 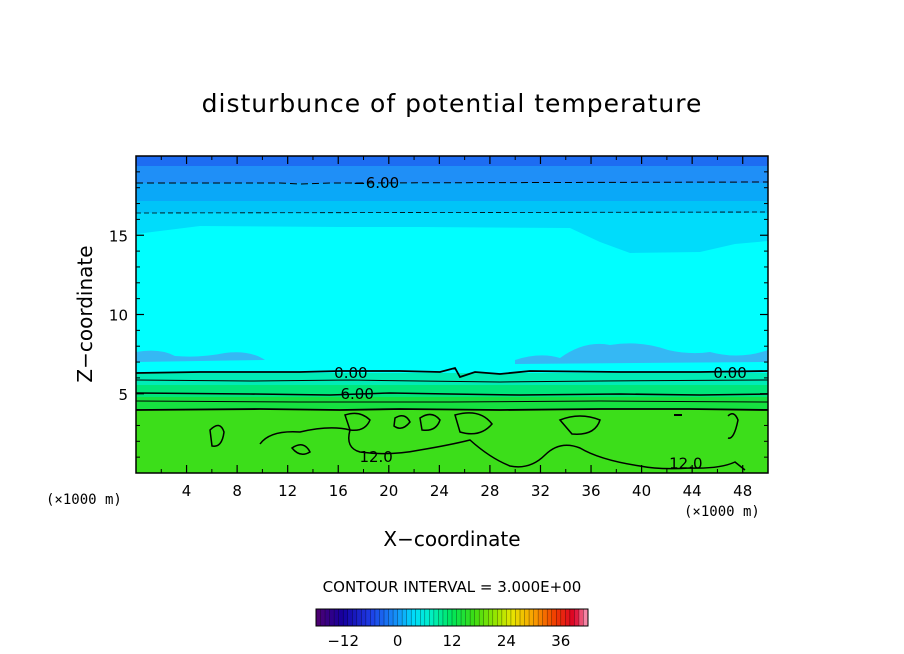 I want to click on contour-interval: CONTOUR INTERVAL = 3.000E+00, so click(x=452, y=587).